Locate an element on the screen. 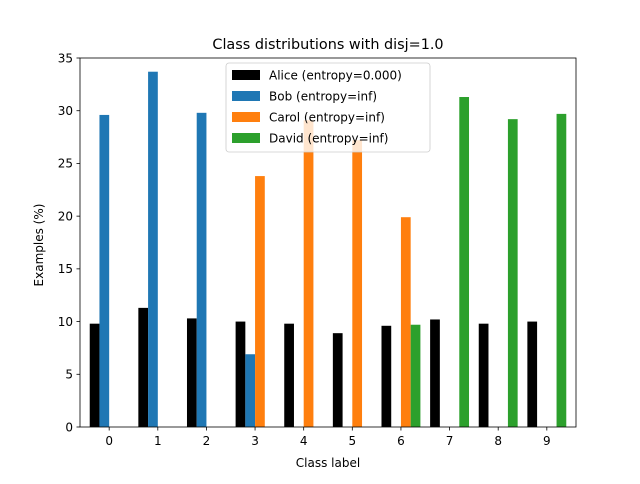 Image resolution: width=640 pixels, height=484 pixels. x-tick-label: 6 is located at coordinates (401, 441).